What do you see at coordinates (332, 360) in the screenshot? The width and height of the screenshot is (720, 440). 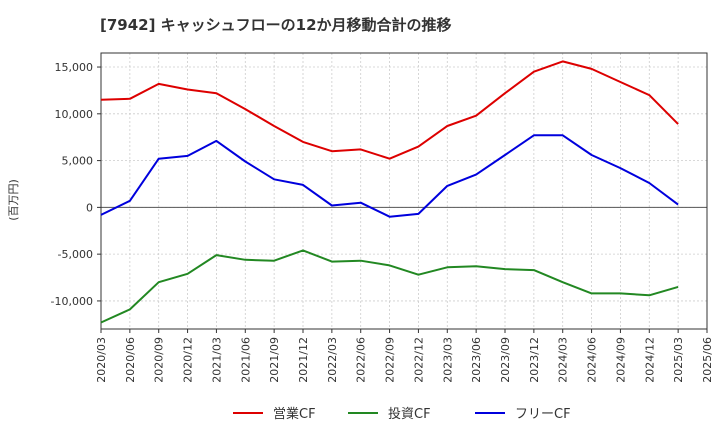 I see `x-tick-label: 2022/03` at bounding box center [332, 360].